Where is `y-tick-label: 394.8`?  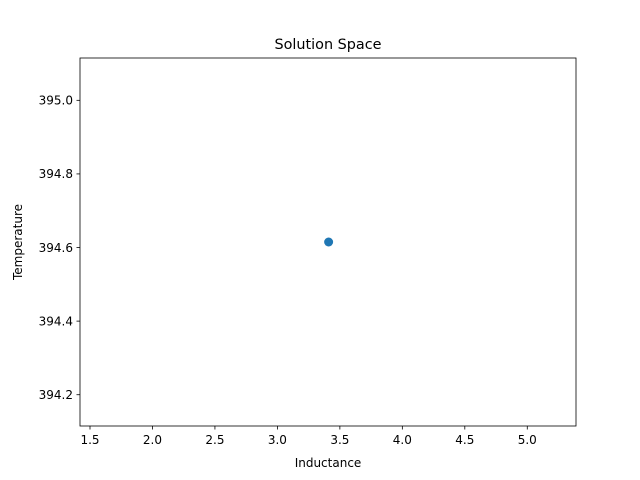 y-tick-label: 394.8 is located at coordinates (56, 174).